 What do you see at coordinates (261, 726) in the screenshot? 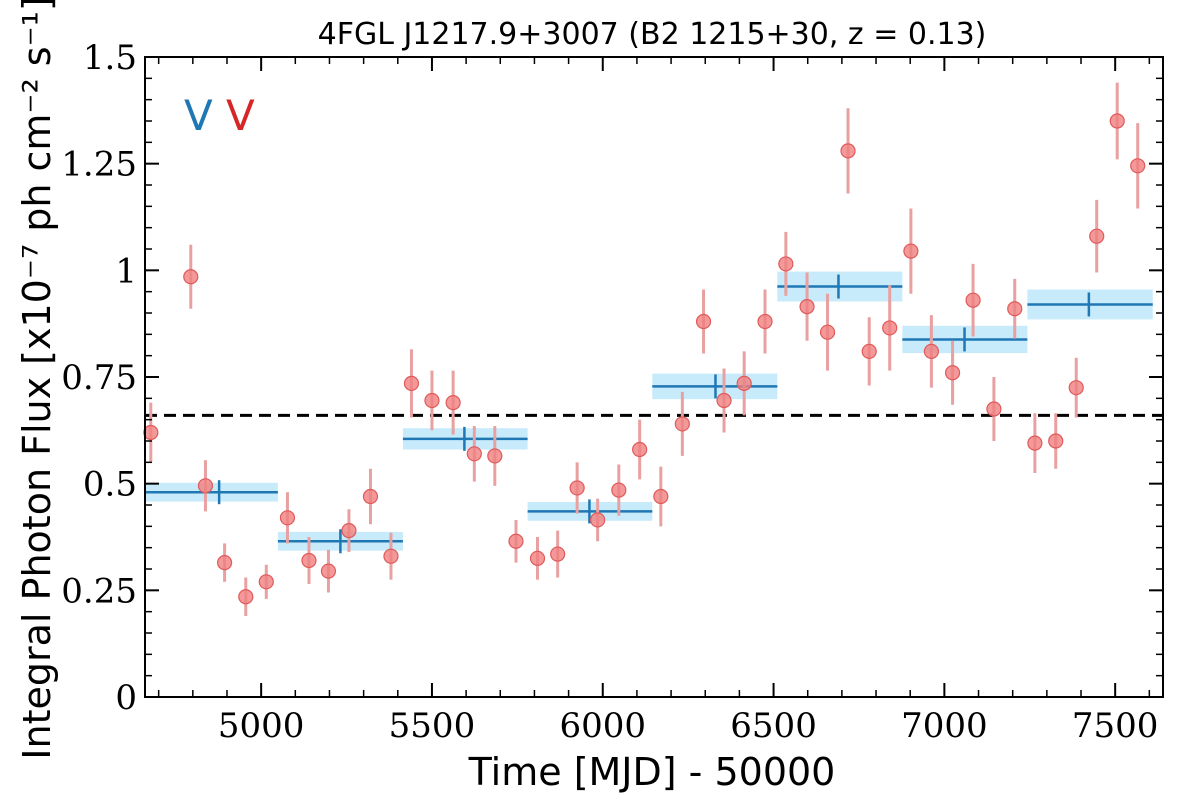
I see `x-tick-label: 5000` at bounding box center [261, 726].